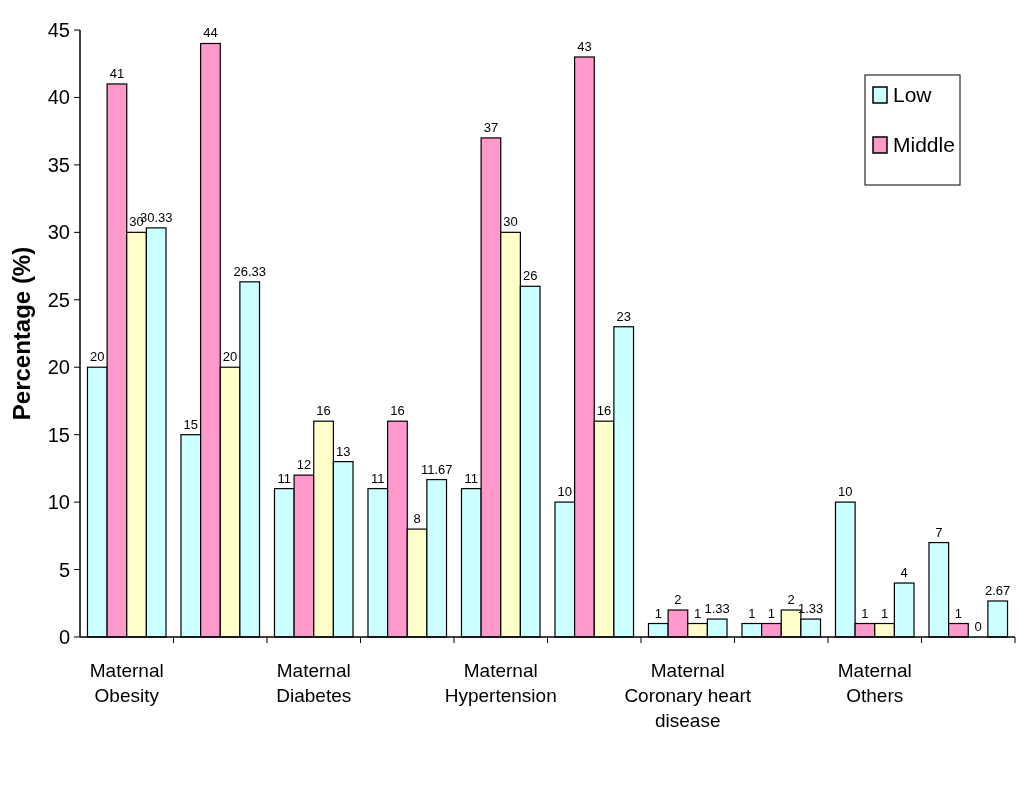 Image resolution: width=1035 pixels, height=787 pixels. I want to click on data-label: 26.33, so click(249, 271).